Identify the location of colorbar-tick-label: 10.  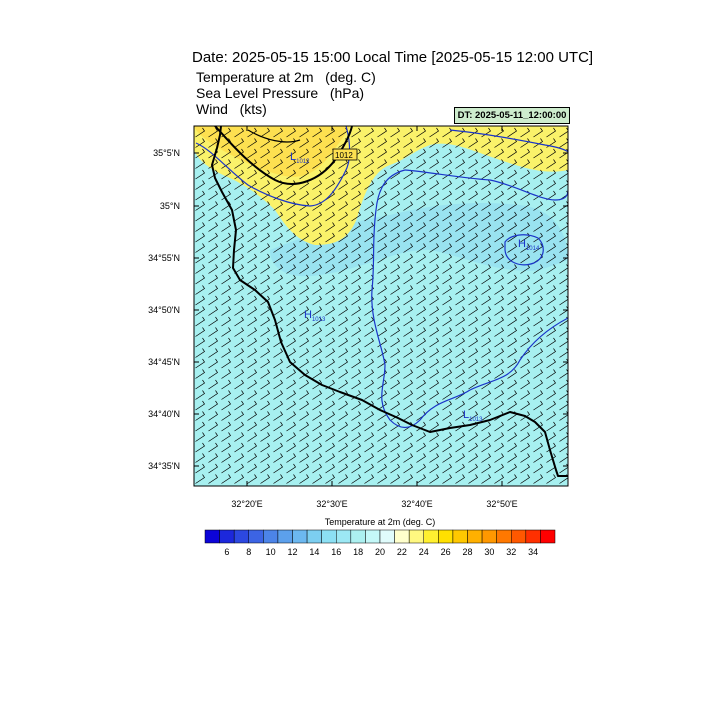
(271, 552).